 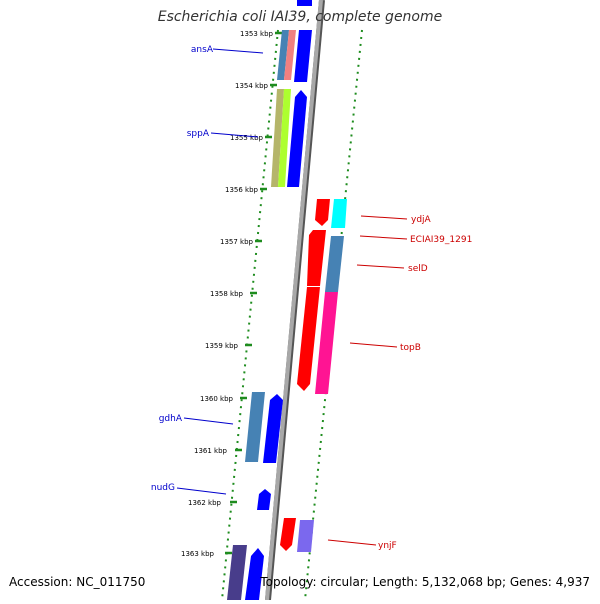 What do you see at coordinates (250, 315) in the screenshot?
I see `left-dotted-guide` at bounding box center [250, 315].